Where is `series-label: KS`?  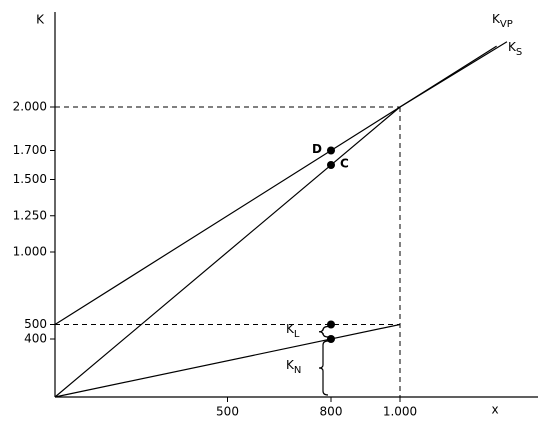 series-label: KS is located at coordinates (515, 49).